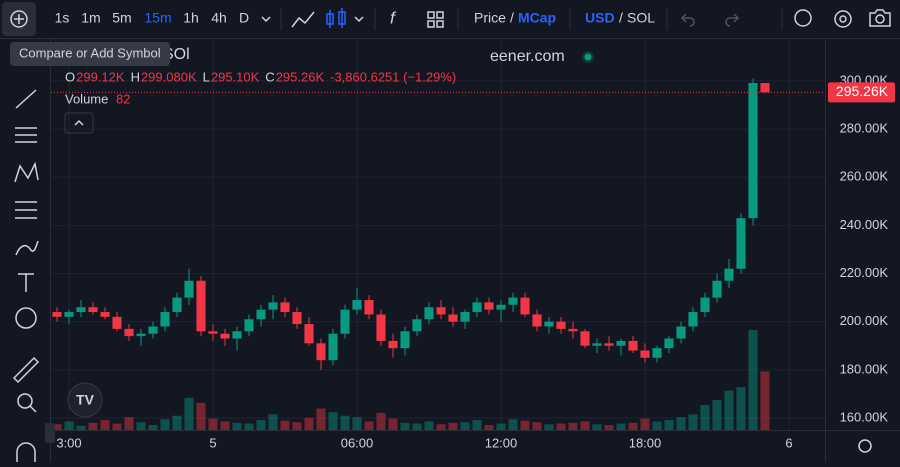 This screenshot has width=900, height=467. What do you see at coordinates (26, 318) in the screenshot?
I see `emoji-tool` at bounding box center [26, 318].